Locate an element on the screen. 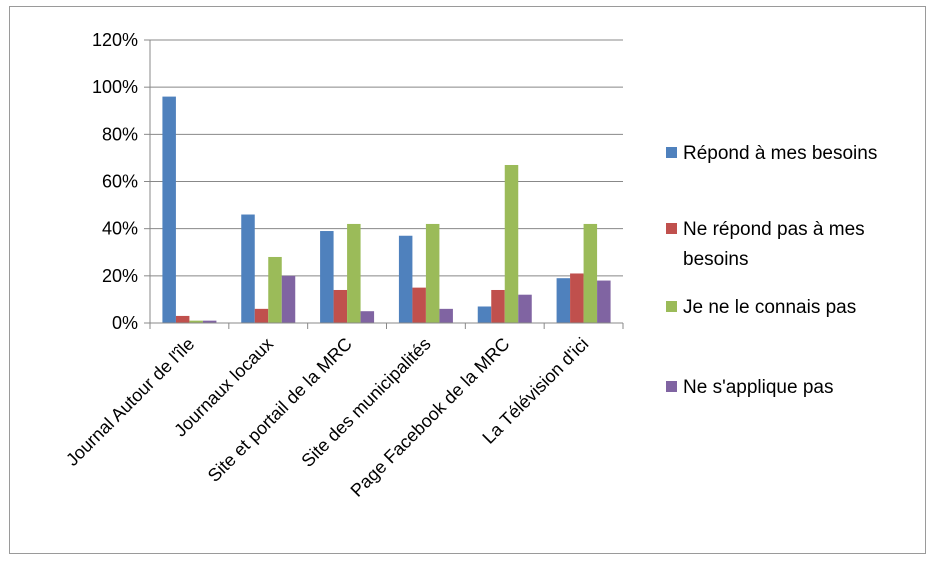  x-tick-label: Journal Autour de l'île is located at coordinates (130, 402).